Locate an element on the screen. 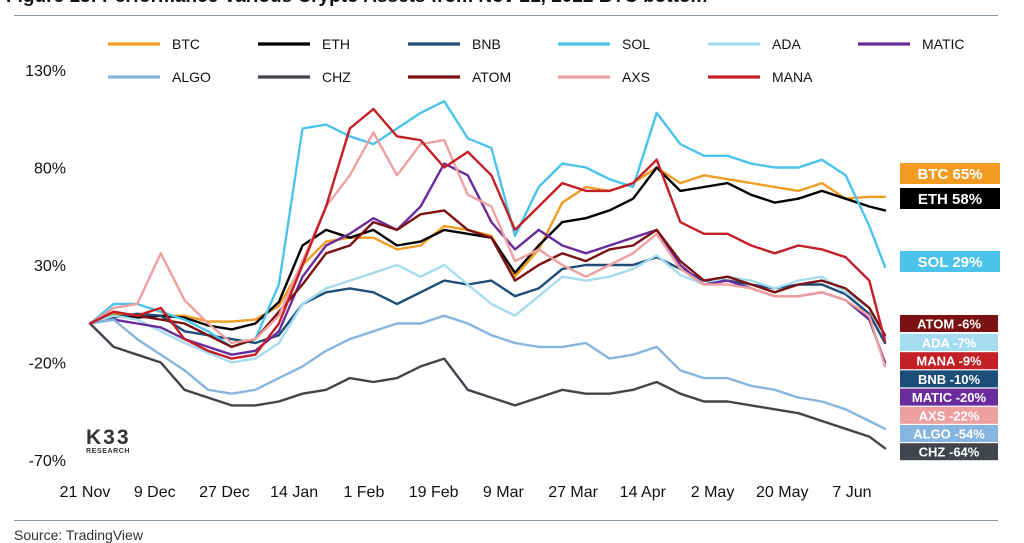  end-label-chz: CHZ -64% is located at coordinates (949, 452).